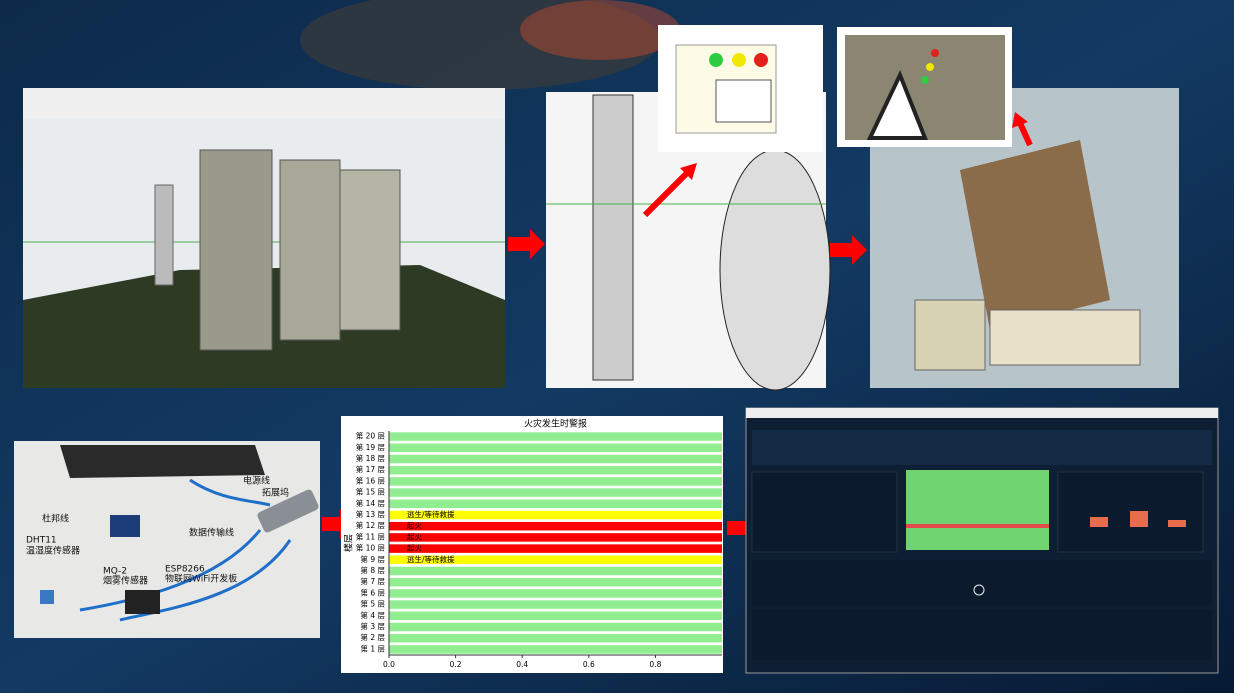  I want to click on y-tick-label: 第 13 层, so click(371, 514).